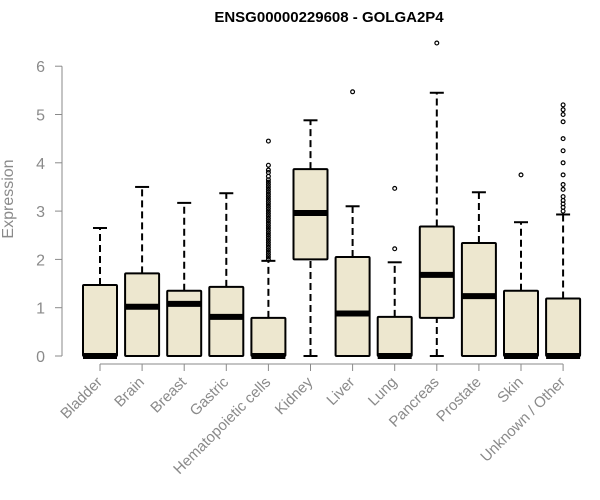 The height and width of the screenshot is (500, 600). Describe the element at coordinates (383, 392) in the screenshot. I see `x-tick-label: Lung` at that location.